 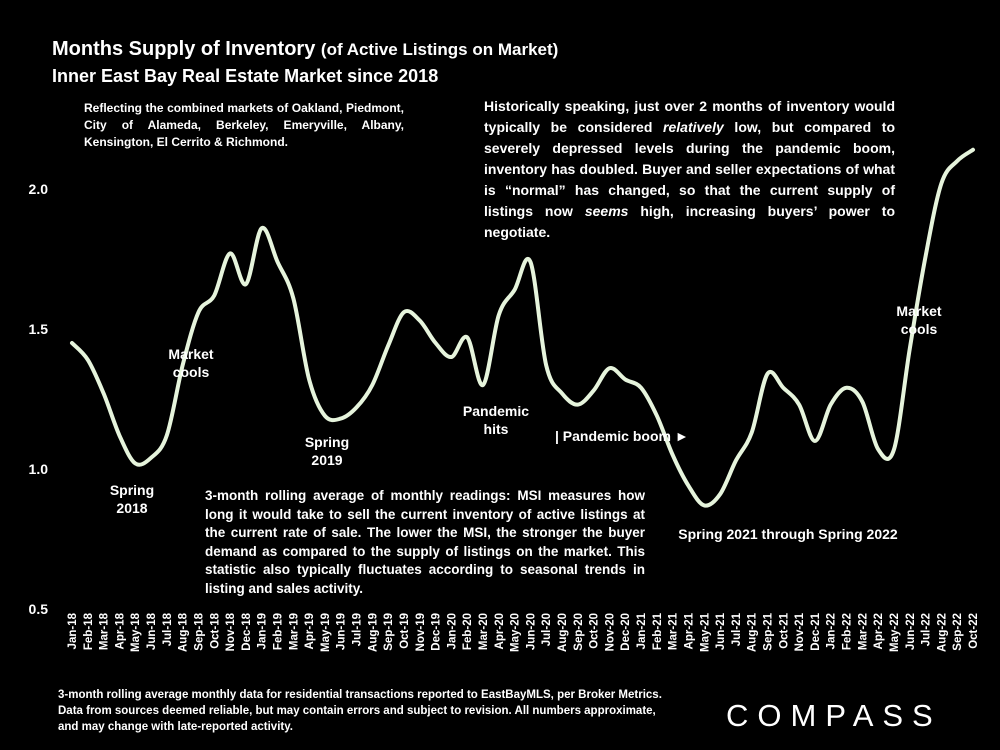 I want to click on y-tick-label: 1.0, so click(x=39, y=469).